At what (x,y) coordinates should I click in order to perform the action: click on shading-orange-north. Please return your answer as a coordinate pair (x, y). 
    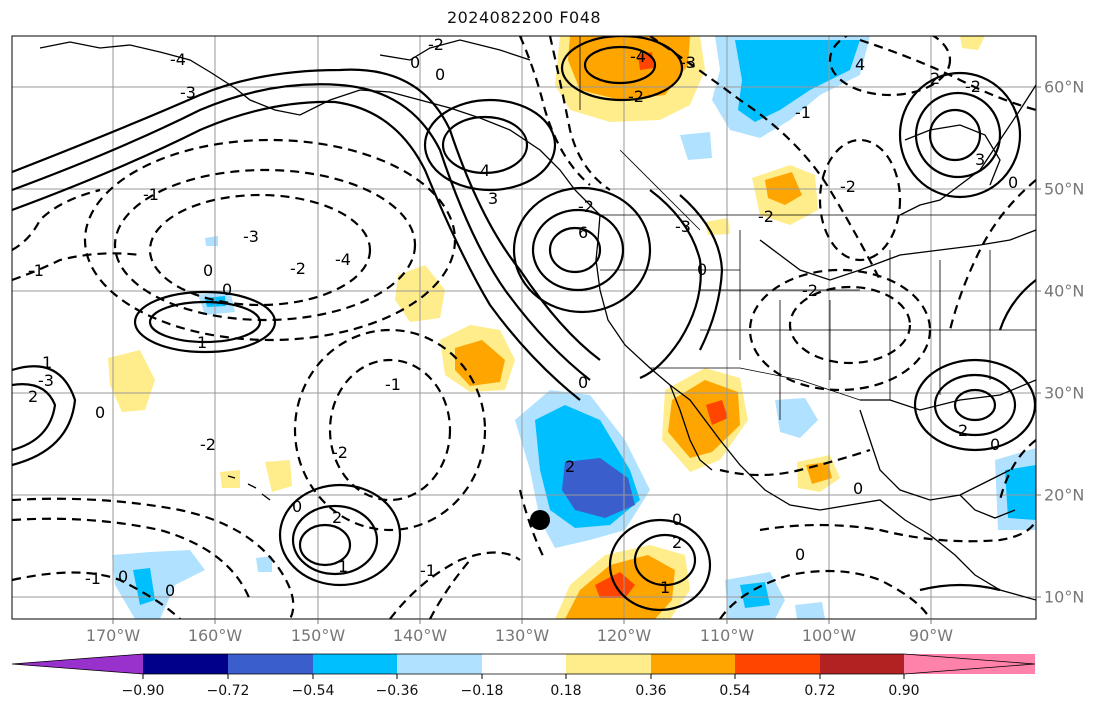
    Looking at the image, I should click on (629, 68).